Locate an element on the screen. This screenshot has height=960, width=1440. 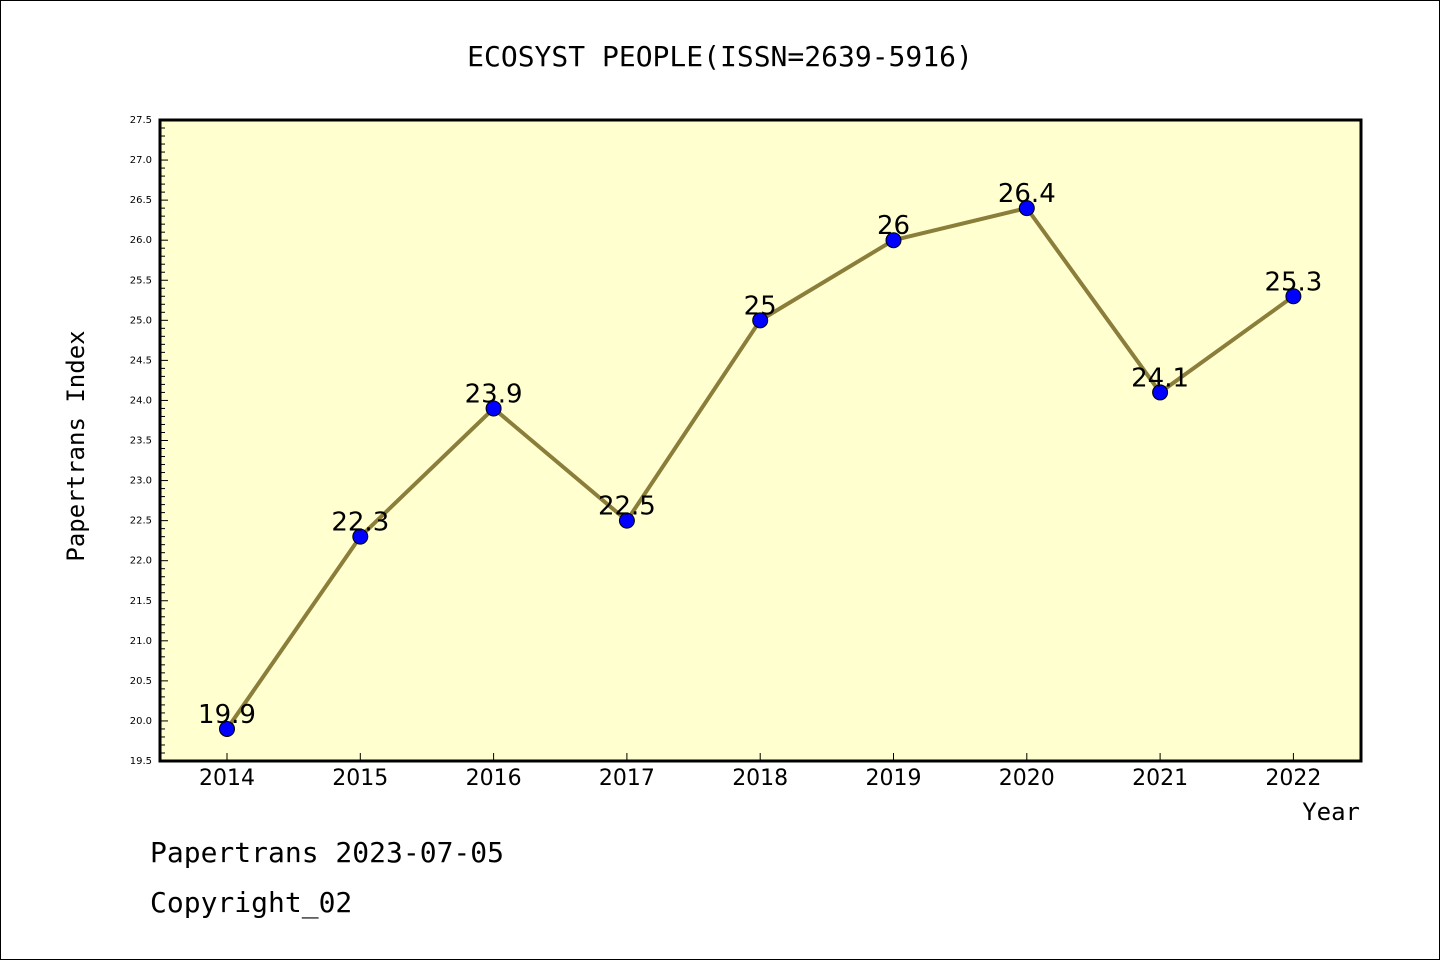
x-tick-label: 2022 is located at coordinates (1293, 778).